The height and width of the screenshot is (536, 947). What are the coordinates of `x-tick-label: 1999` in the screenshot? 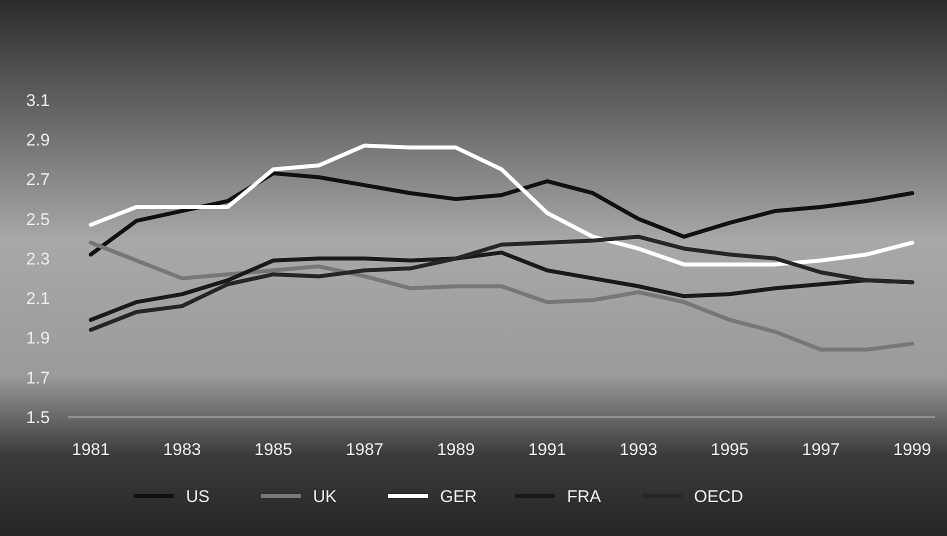 It's located at (912, 449).